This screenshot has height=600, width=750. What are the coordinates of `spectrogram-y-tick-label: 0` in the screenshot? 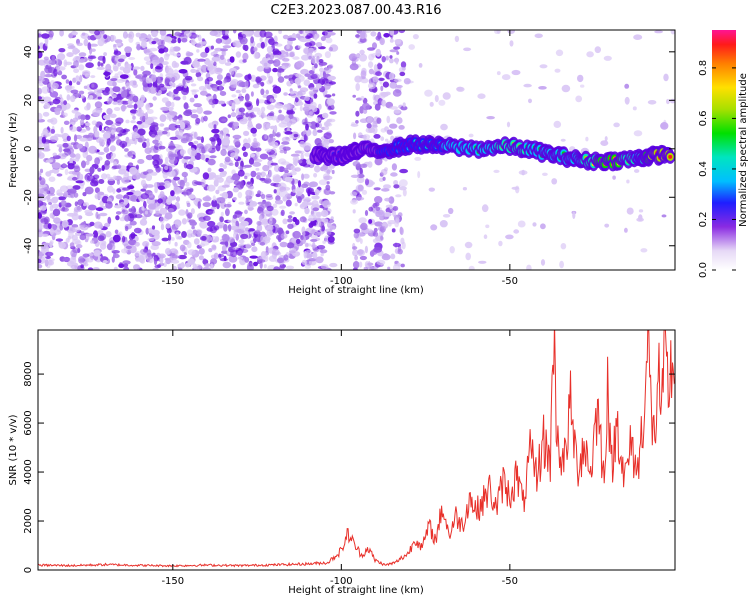 It's located at (28, 149).